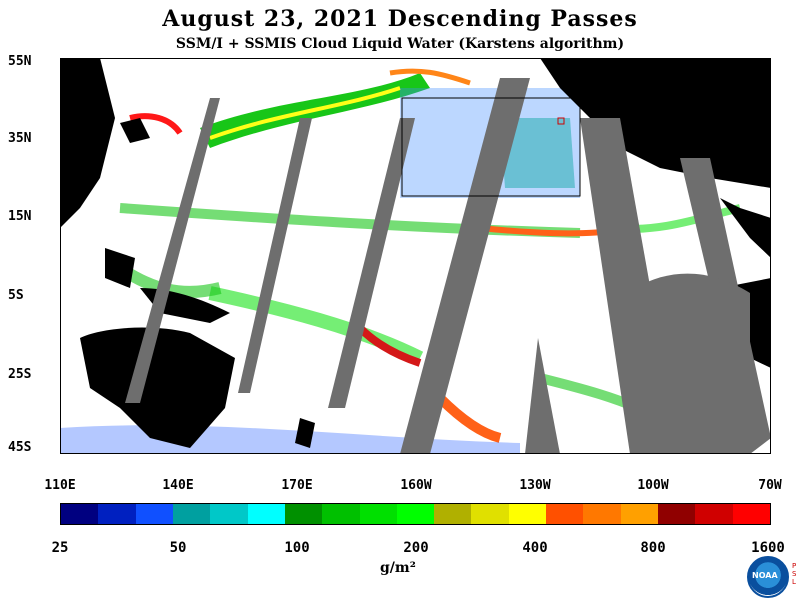 The height and width of the screenshot is (600, 800). I want to click on lon-label: 100W, so click(653, 485).